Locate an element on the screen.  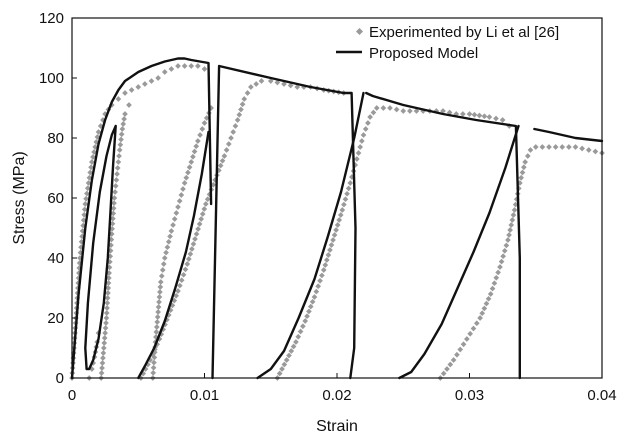
legend-marker-experimental is located at coordinates (359, 31).